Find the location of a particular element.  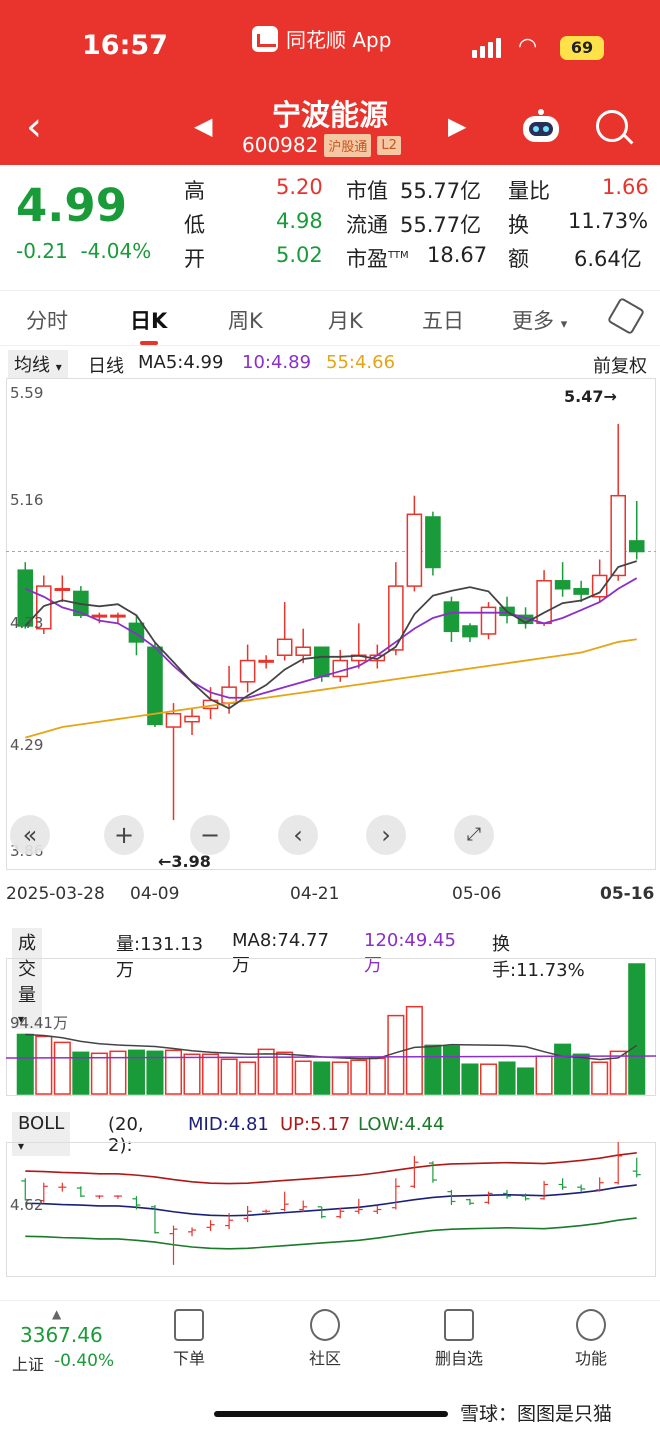

scroll-right-icon: › is located at coordinates (386, 835).